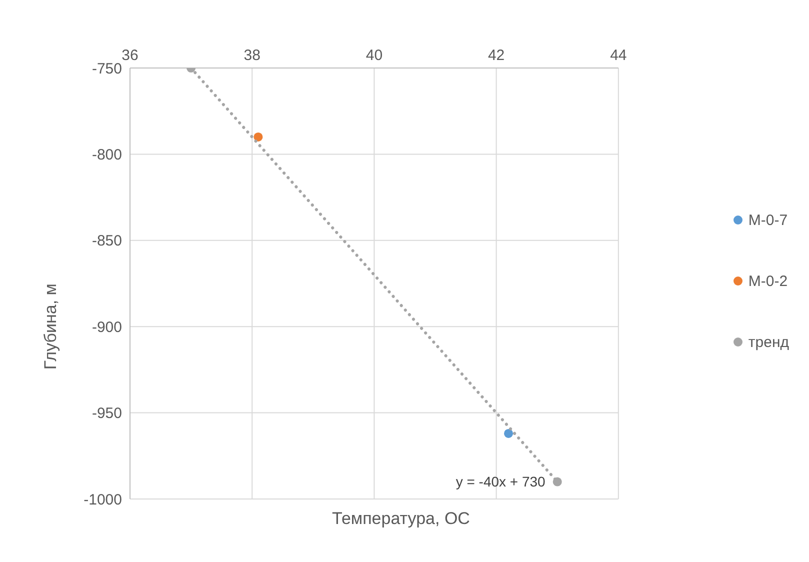 Image resolution: width=809 pixels, height=562 pixels. Describe the element at coordinates (501, 482) in the screenshot. I see `annotation: y = -40x + 730` at that location.